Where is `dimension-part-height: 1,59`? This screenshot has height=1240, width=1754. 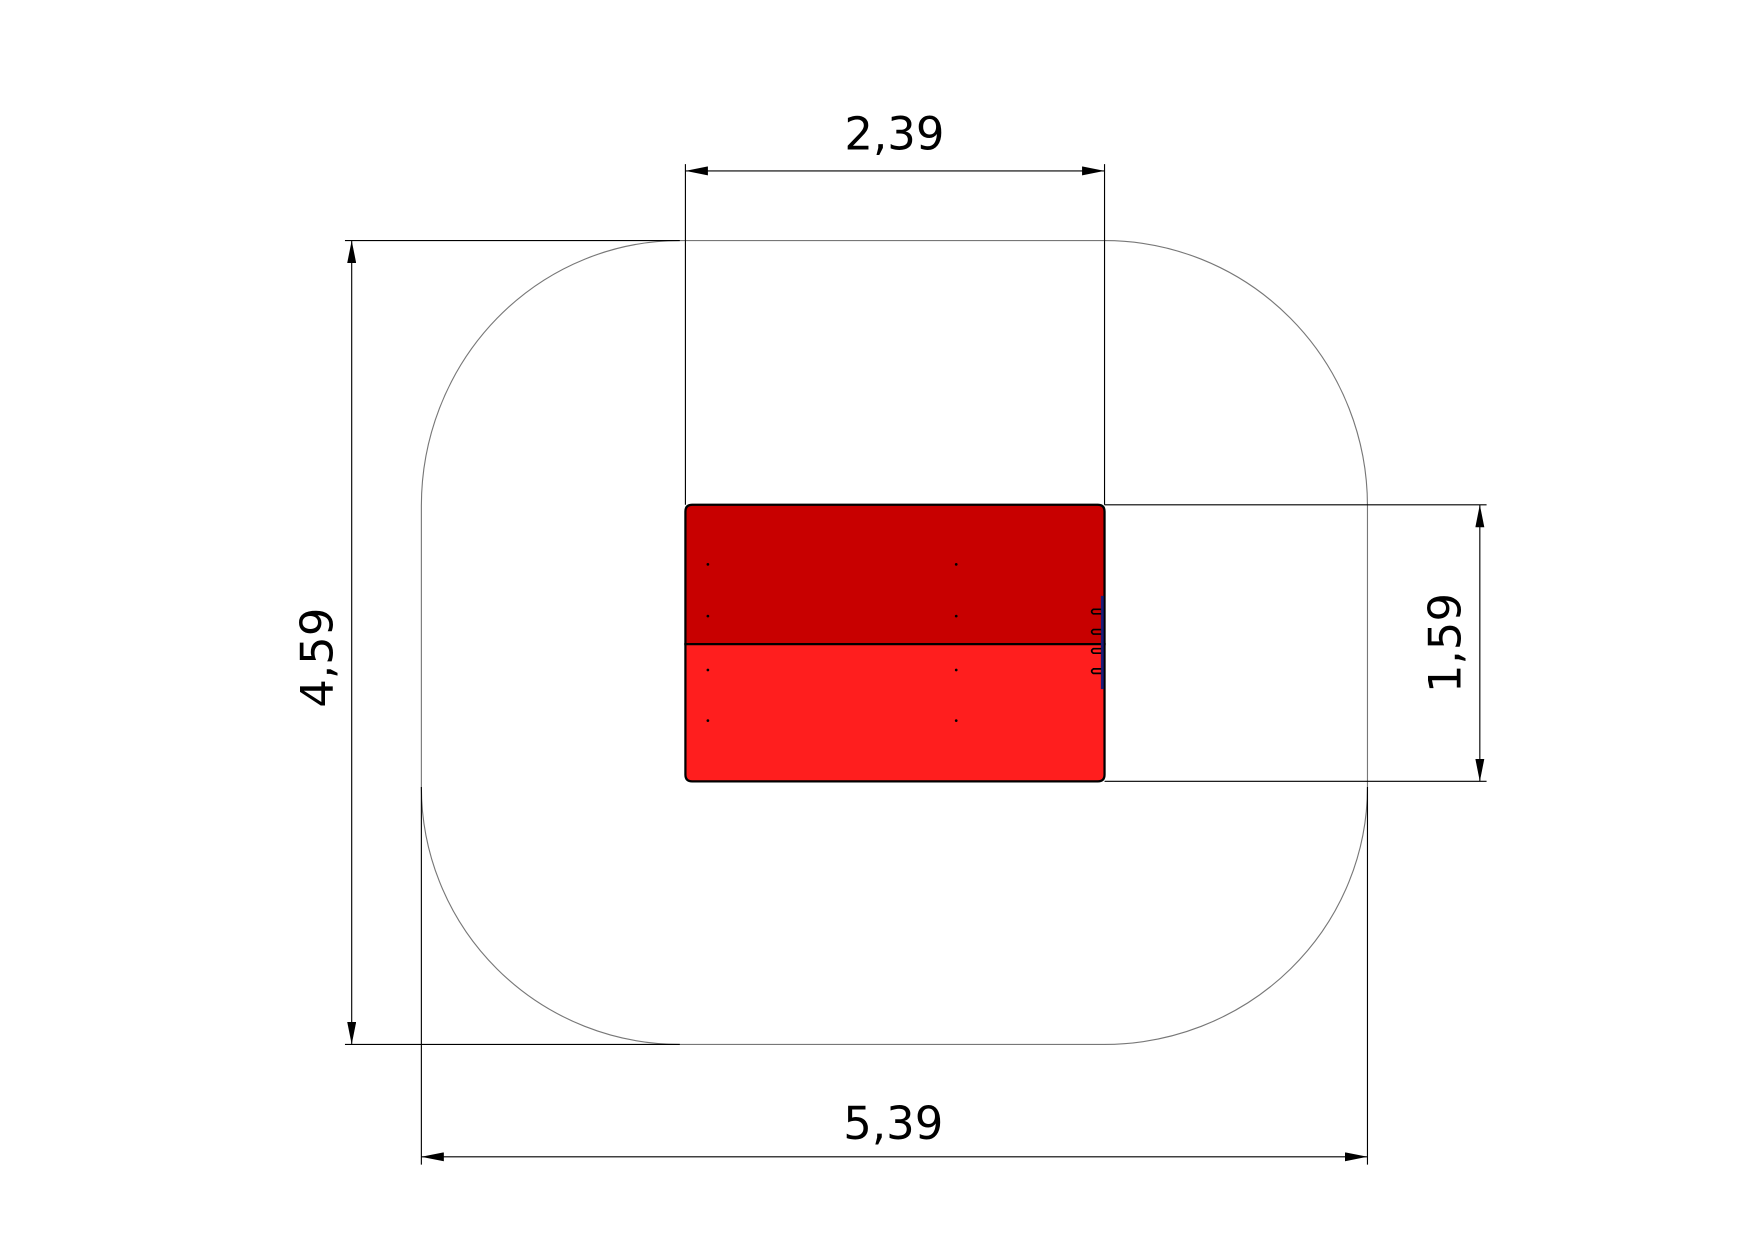 dimension-part-height: 1,59 is located at coordinates (1295, 643).